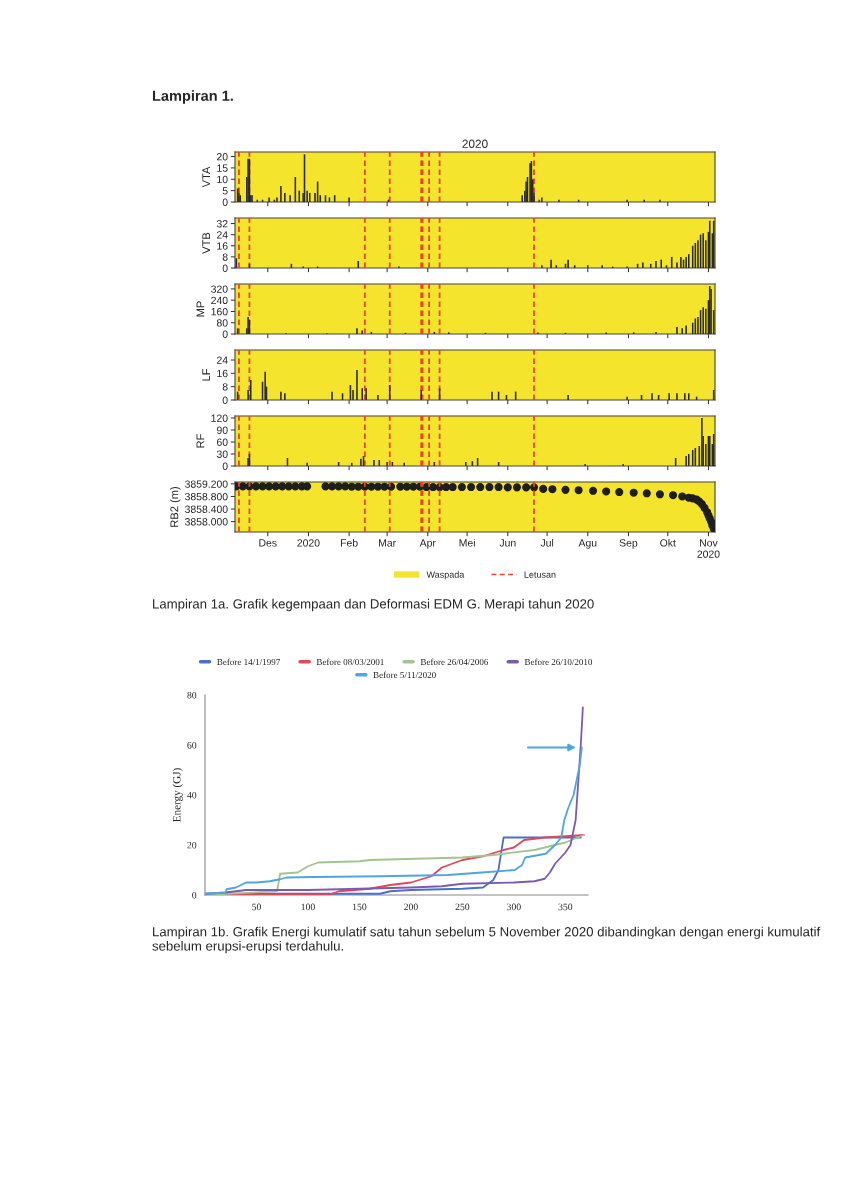 Image resolution: width=849 pixels, height=1200 pixels. Describe the element at coordinates (222, 224) in the screenshot. I see `y-tick-label: 32` at that location.